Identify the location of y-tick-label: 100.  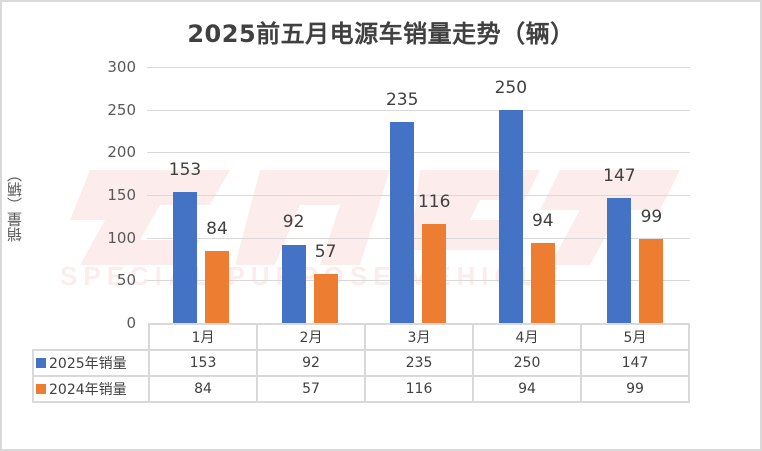
(121, 237).